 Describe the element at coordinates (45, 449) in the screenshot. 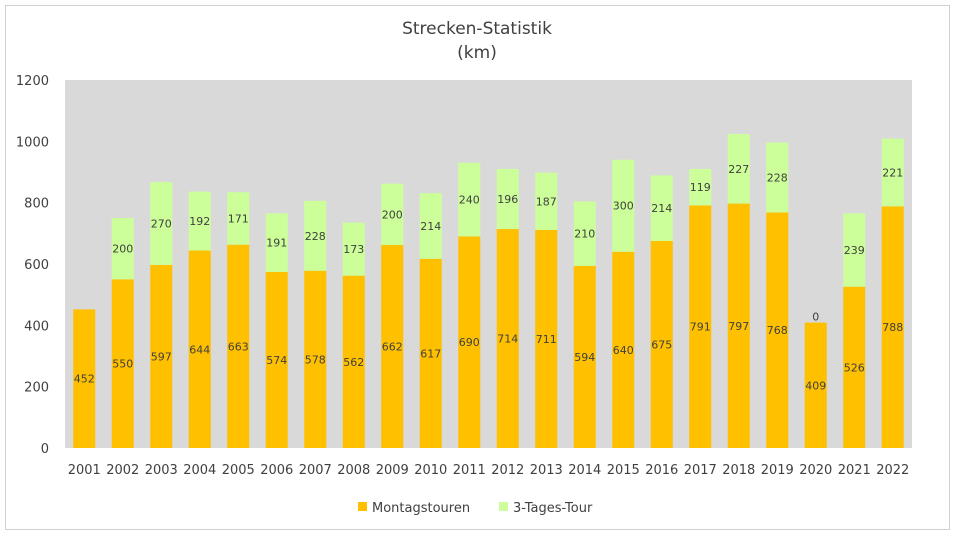

I see `y-tick-label: 0` at that location.